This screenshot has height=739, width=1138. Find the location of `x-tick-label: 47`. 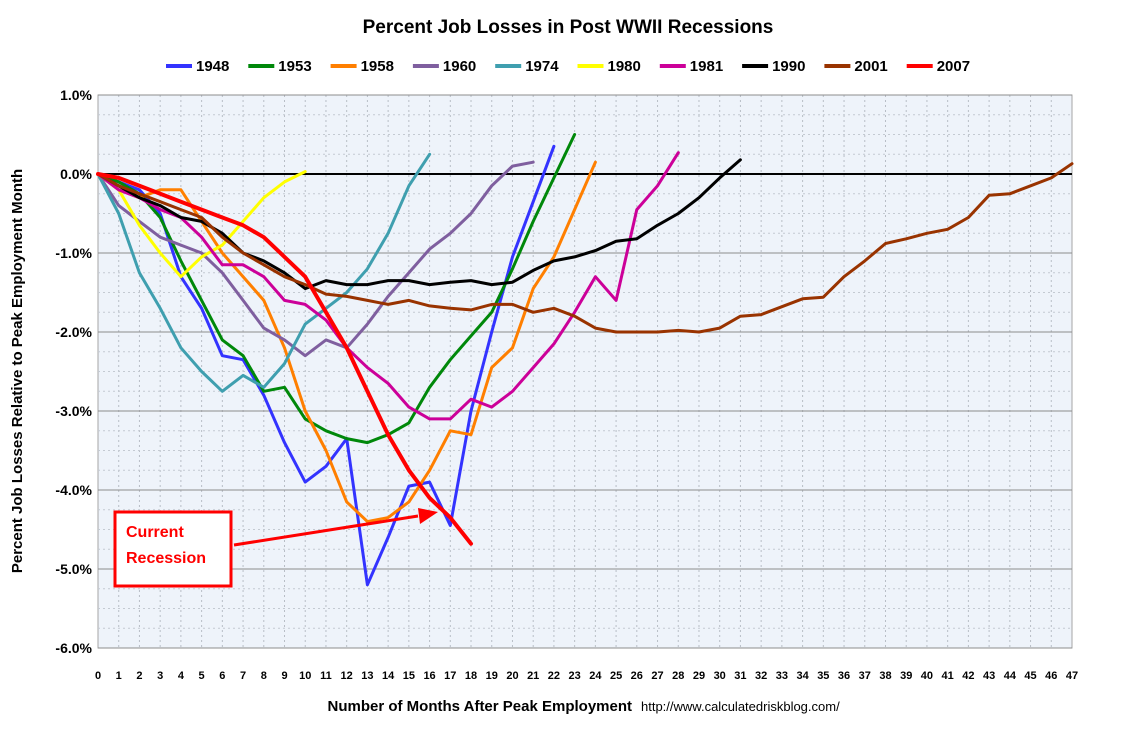

x-tick-label: 47 is located at coordinates (1072, 676).